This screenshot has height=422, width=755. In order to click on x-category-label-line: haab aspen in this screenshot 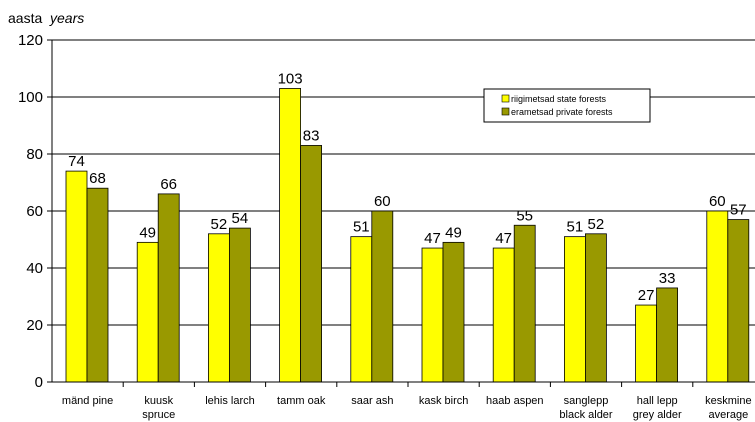, I will do `click(515, 401)`.